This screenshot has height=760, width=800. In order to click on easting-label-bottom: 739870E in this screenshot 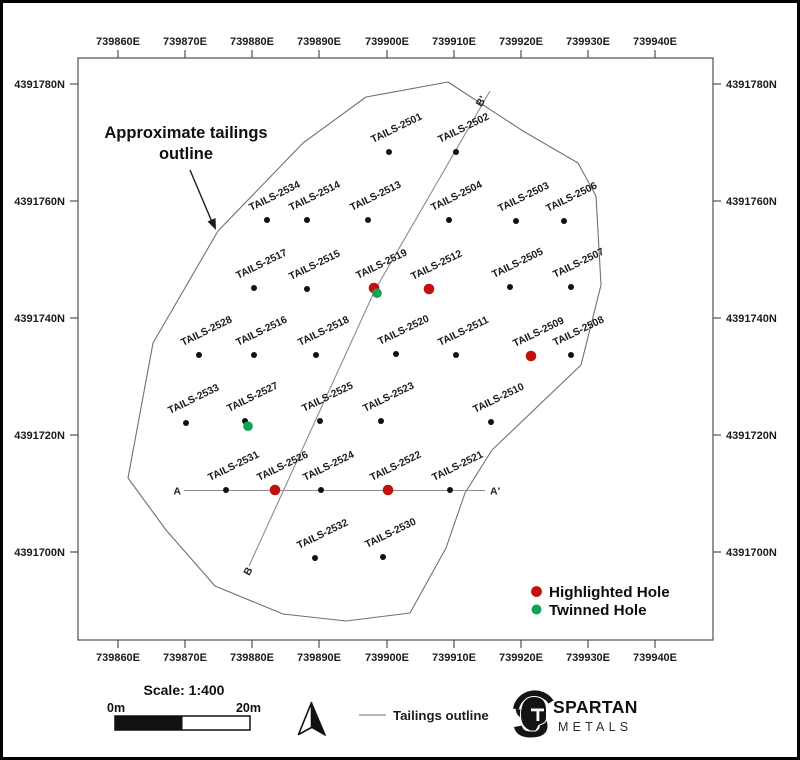, I will do `click(185, 658)`.